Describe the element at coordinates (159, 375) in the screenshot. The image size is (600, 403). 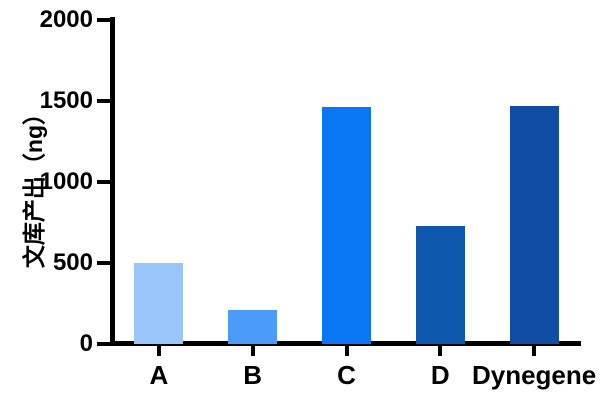
I see `x-tick-label-A: A` at that location.